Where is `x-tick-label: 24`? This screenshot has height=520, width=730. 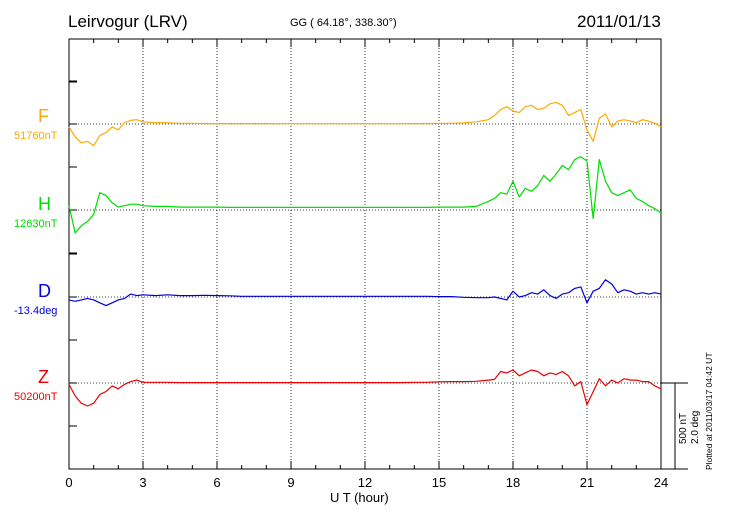 x-tick-label: 24 is located at coordinates (661, 482).